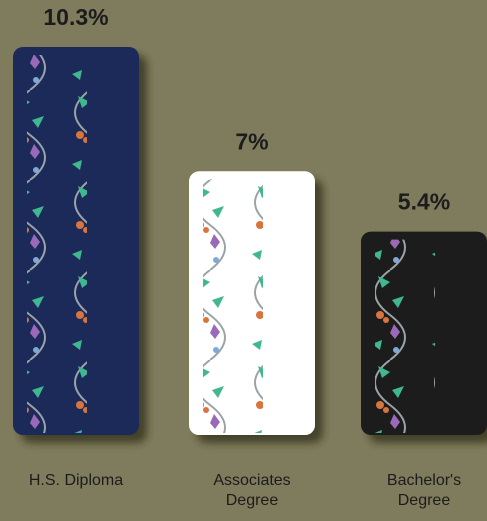 The height and width of the screenshot is (521, 487). What do you see at coordinates (251, 141) in the screenshot?
I see `value-label: 7%` at bounding box center [251, 141].